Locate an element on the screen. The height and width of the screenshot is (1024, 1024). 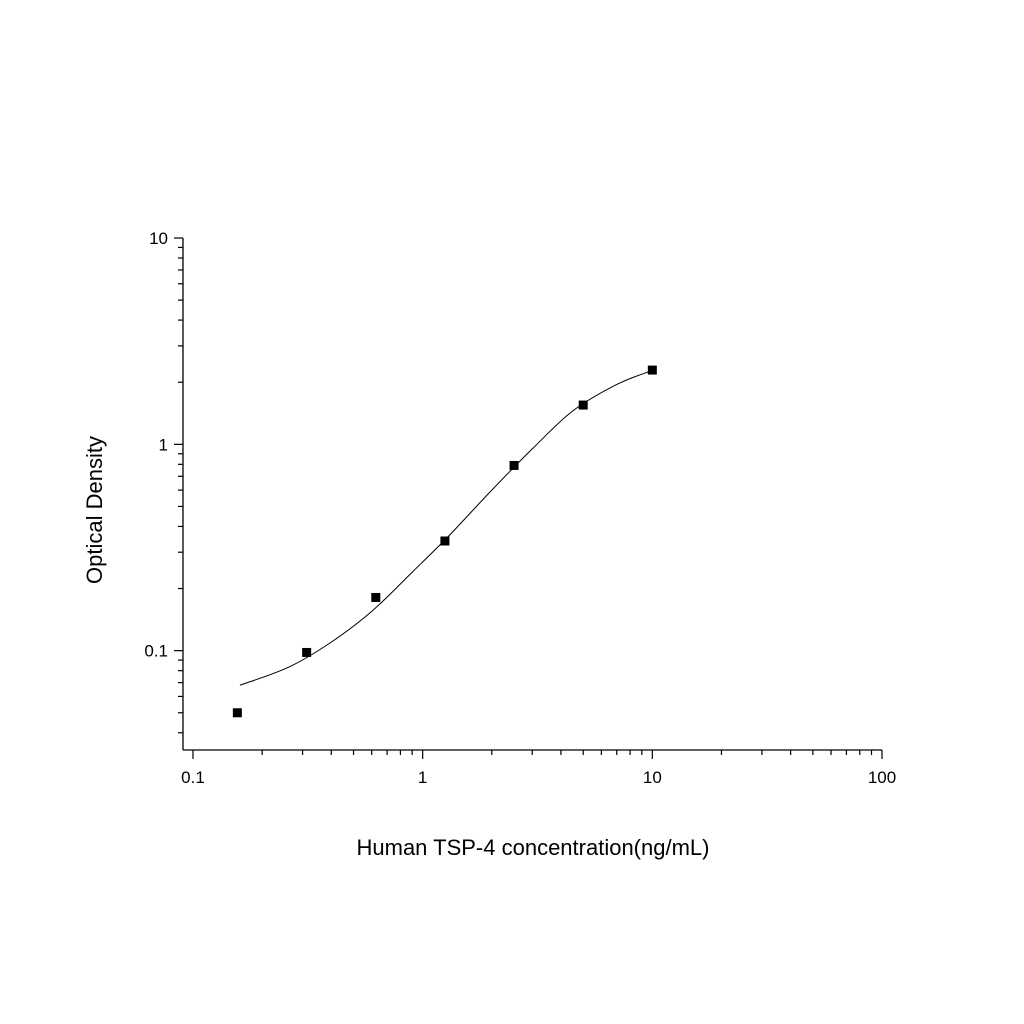
y-tick-label: 0.1 is located at coordinates (156, 651).